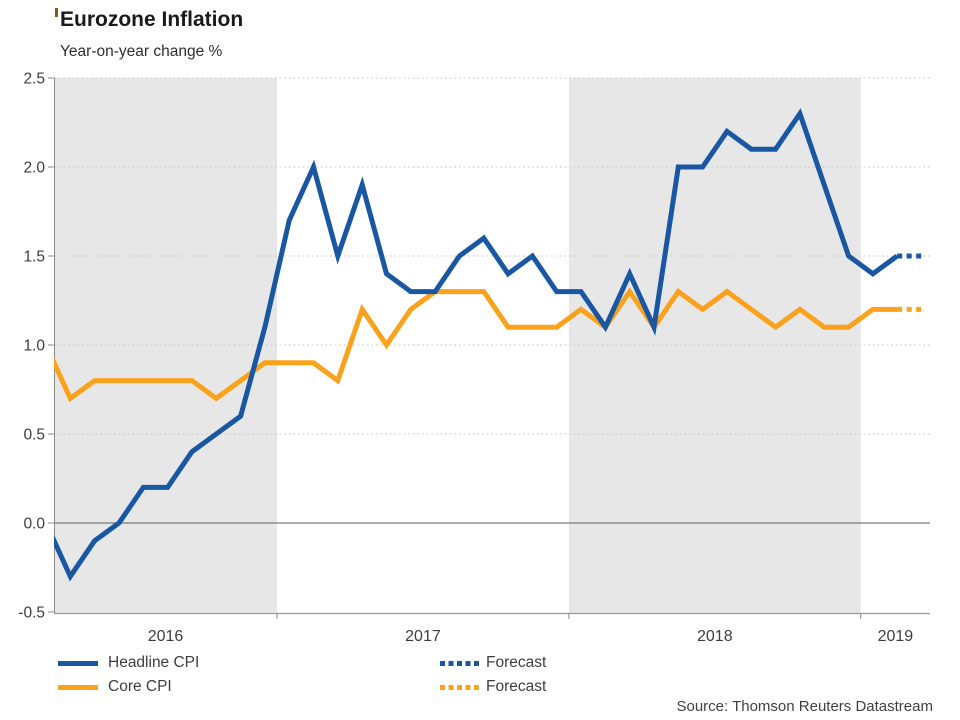  I want to click on chart-title: Eurozone Inflation, so click(152, 19).